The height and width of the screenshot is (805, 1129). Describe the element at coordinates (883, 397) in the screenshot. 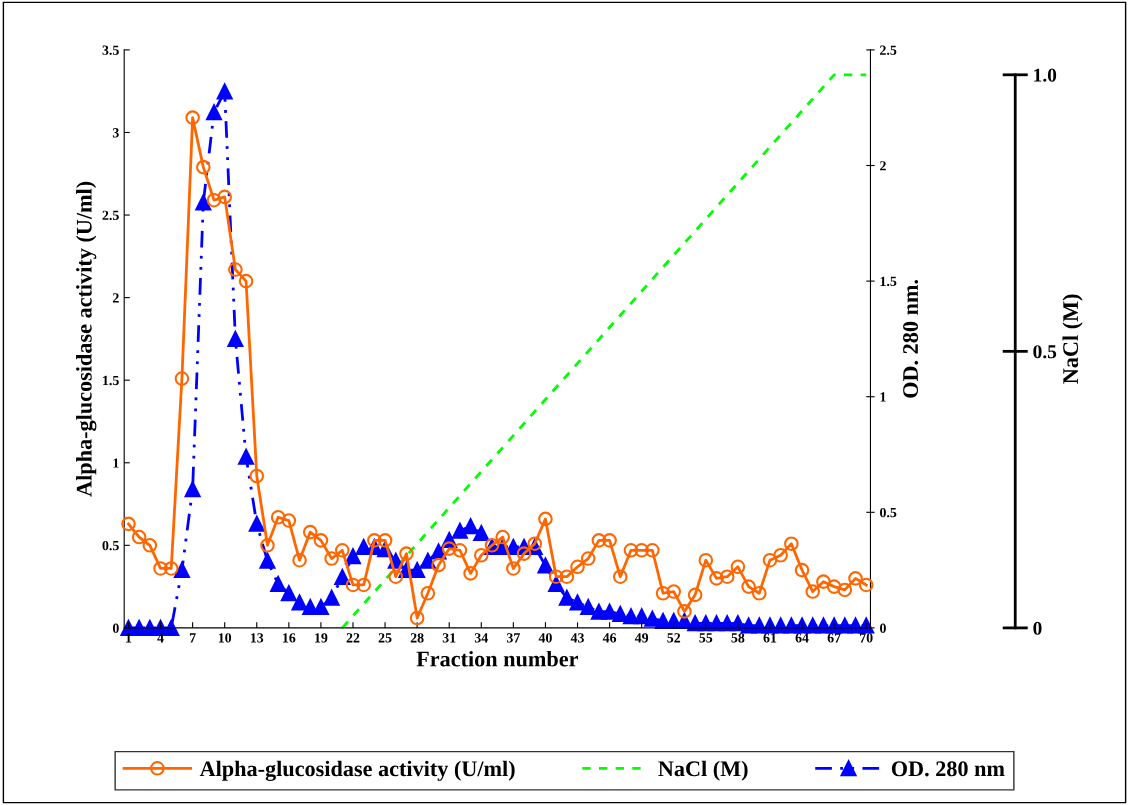

I see `y2-tick-label: 1` at that location.